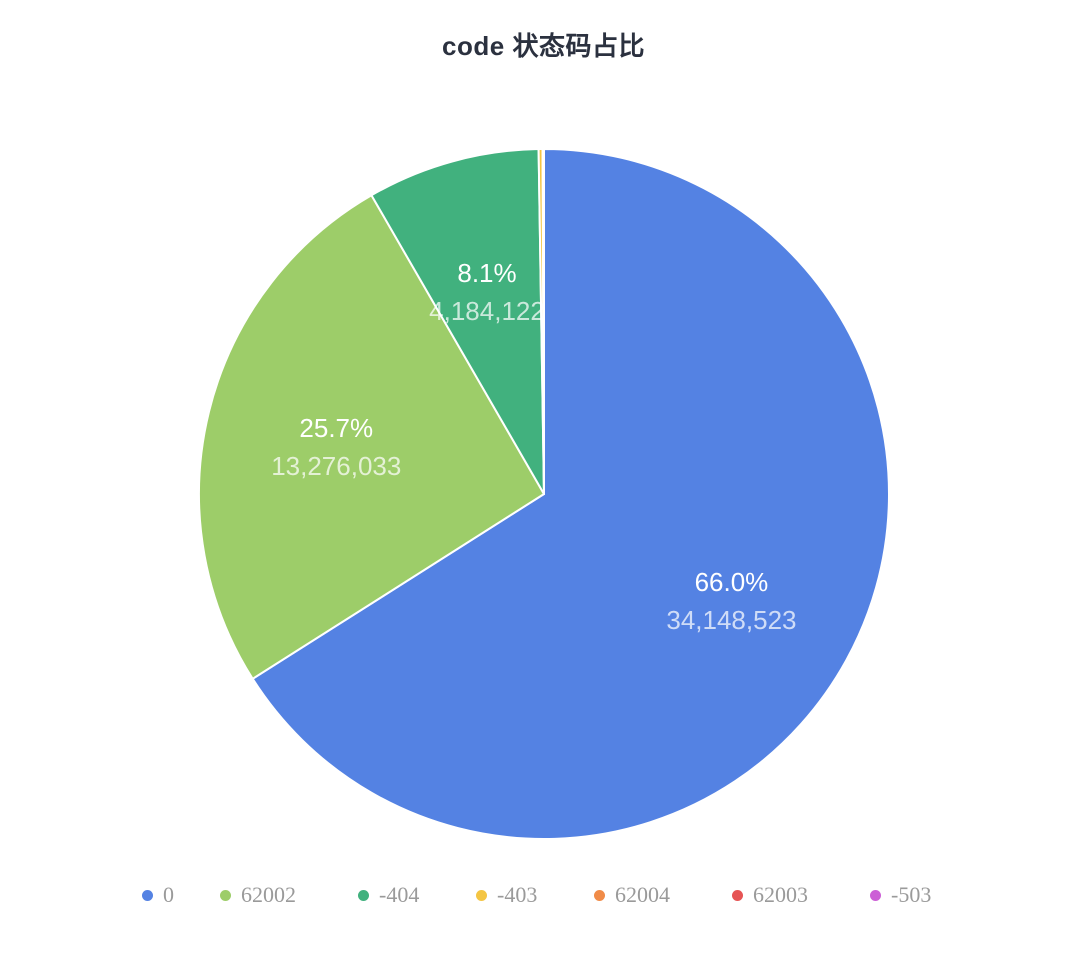  What do you see at coordinates (543, 46) in the screenshot?
I see `chart-title: code 状态码占比` at bounding box center [543, 46].